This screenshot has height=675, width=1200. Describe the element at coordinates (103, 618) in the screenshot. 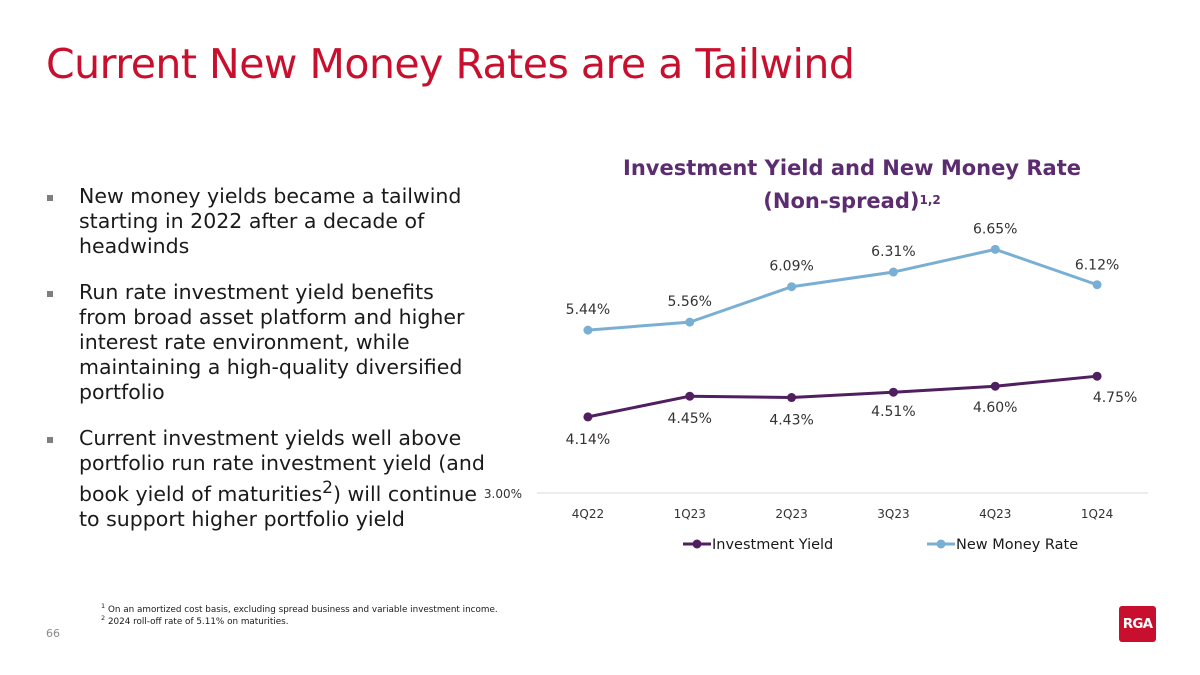

I see `footnote-marker: 2` at that location.